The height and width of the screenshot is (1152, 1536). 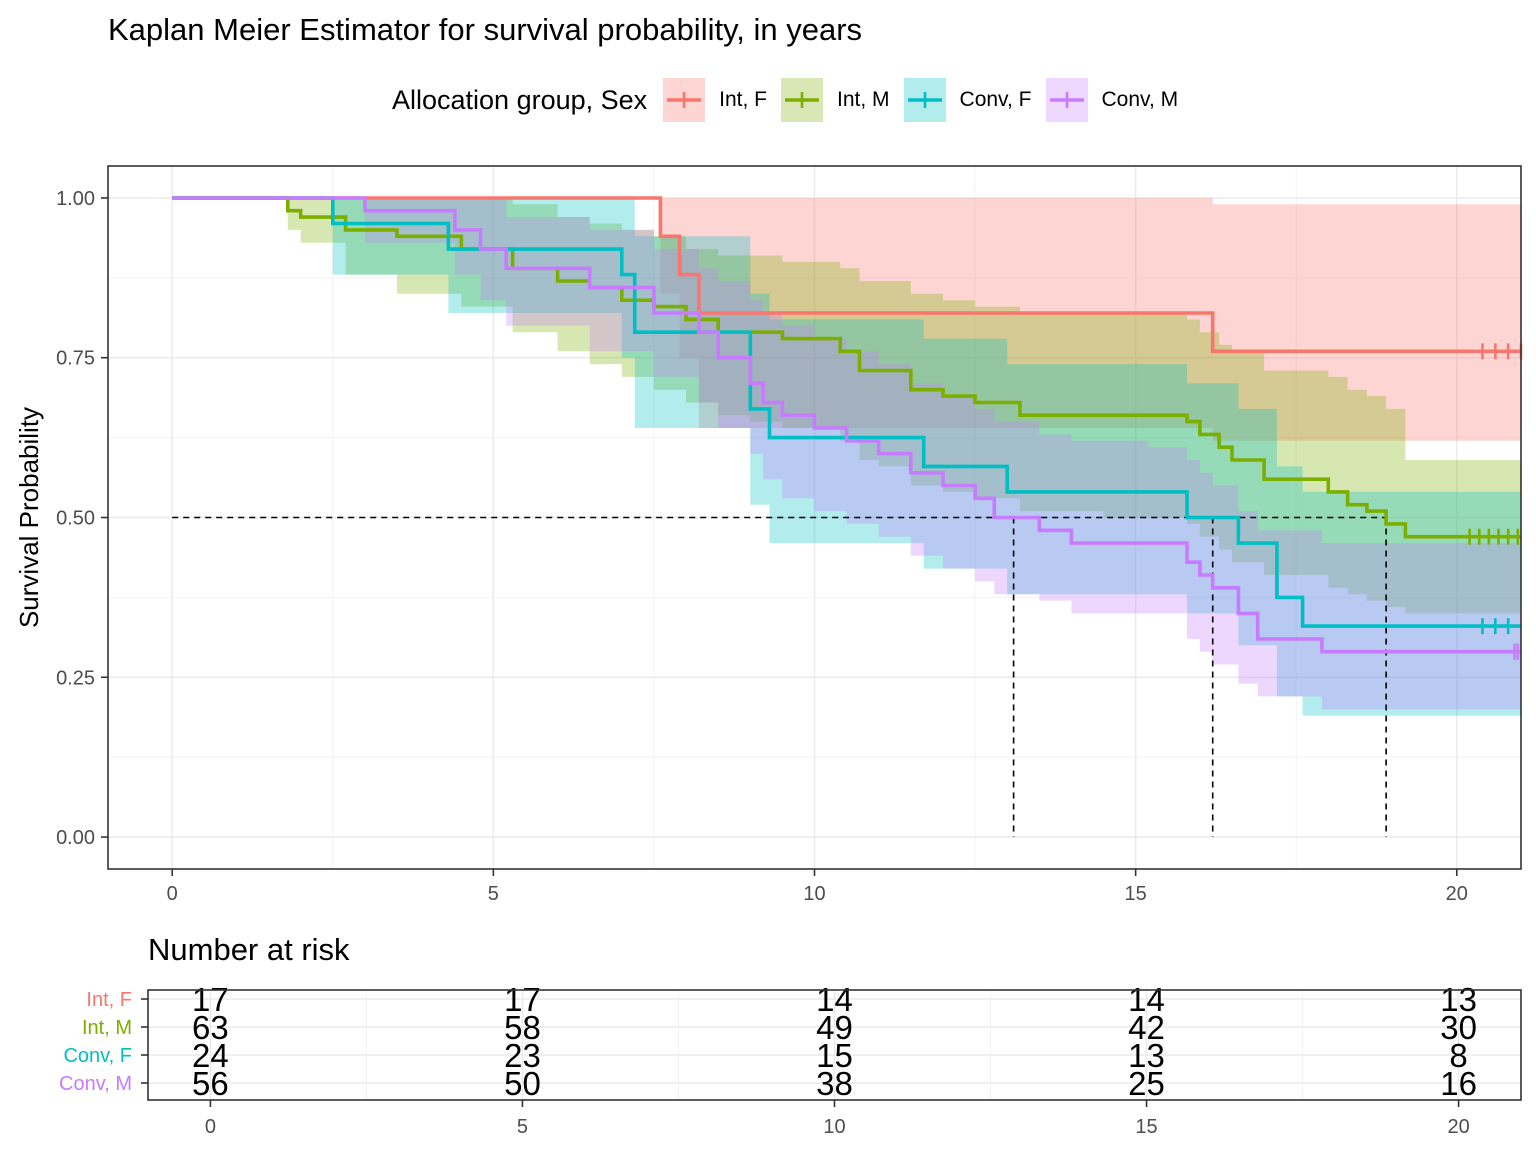 I want to click on risk-x-tick-label: 0, so click(x=210, y=1127).